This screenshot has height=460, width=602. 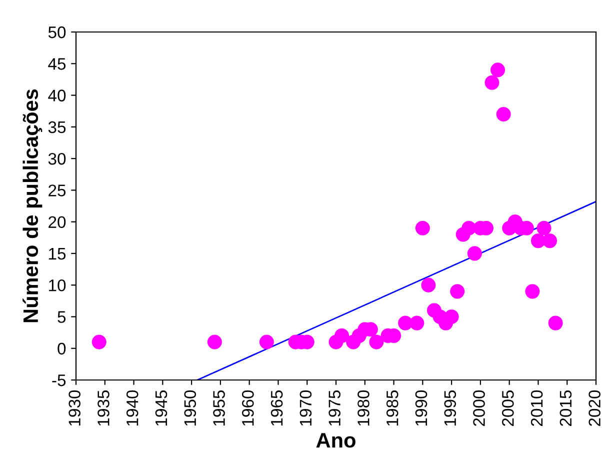 I want to click on x-tick-label: 1995, so click(x=450, y=408).